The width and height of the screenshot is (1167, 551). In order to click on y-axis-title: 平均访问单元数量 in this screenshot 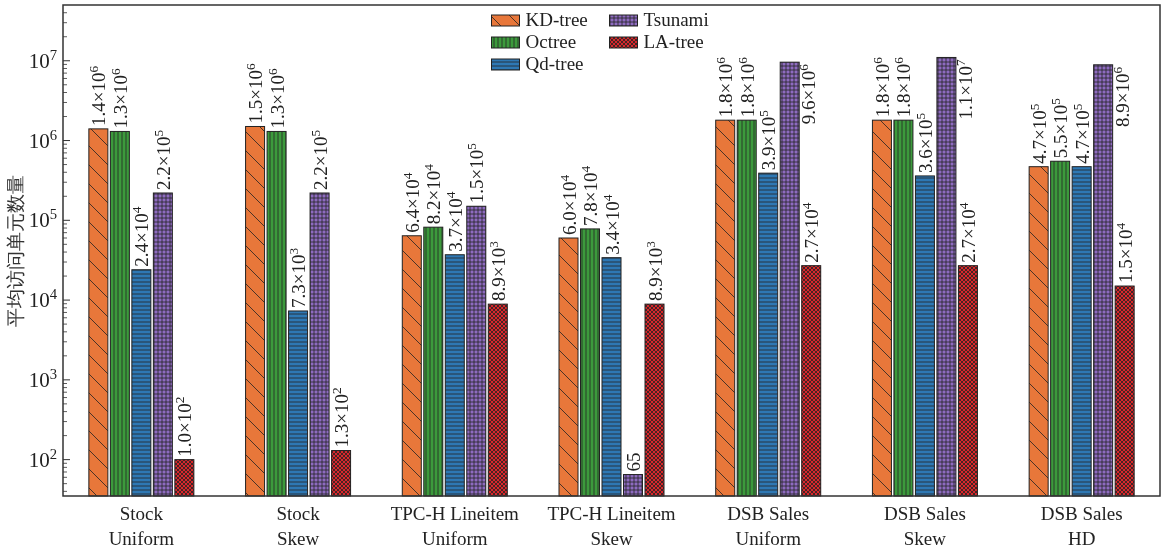, I will do `click(15, 250)`.